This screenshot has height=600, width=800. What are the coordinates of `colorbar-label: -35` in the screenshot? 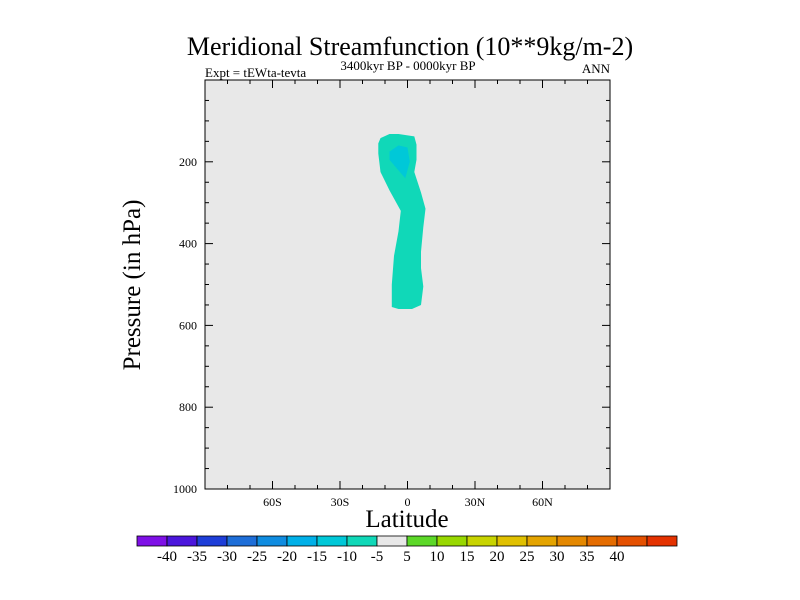 It's located at (197, 557).